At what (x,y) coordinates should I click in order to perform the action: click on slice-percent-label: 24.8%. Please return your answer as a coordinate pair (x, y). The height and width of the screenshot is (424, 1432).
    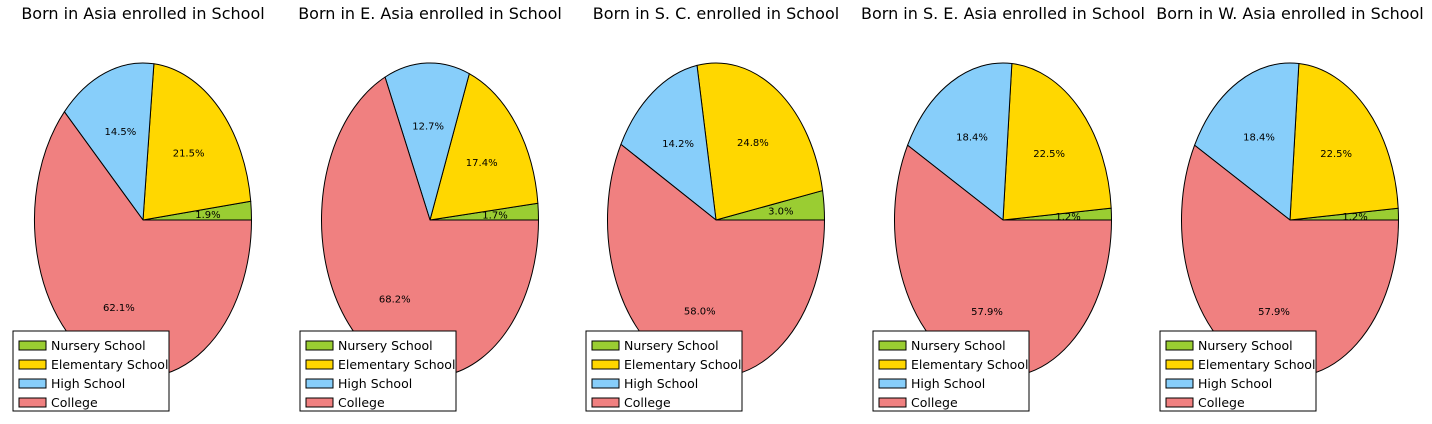
    Looking at the image, I should click on (753, 143).